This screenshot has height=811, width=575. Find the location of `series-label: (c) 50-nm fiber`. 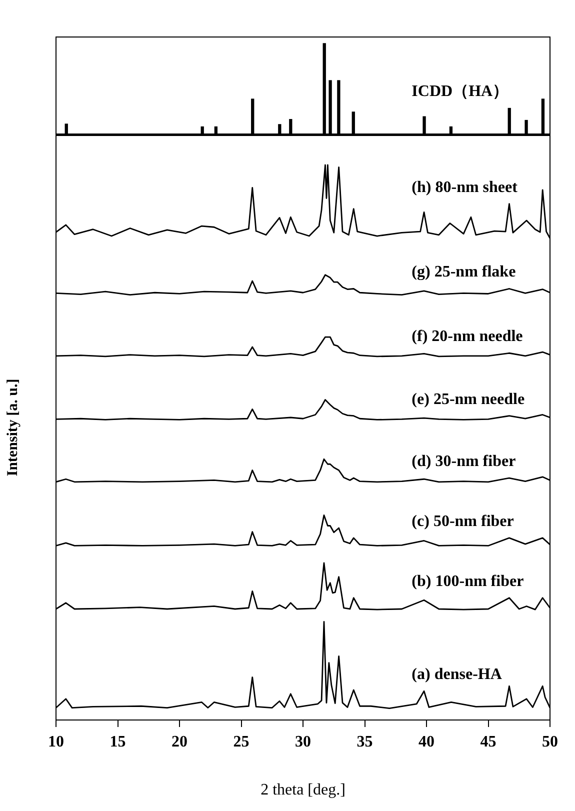

series-label: (c) 50-nm fiber is located at coordinates (463, 521).